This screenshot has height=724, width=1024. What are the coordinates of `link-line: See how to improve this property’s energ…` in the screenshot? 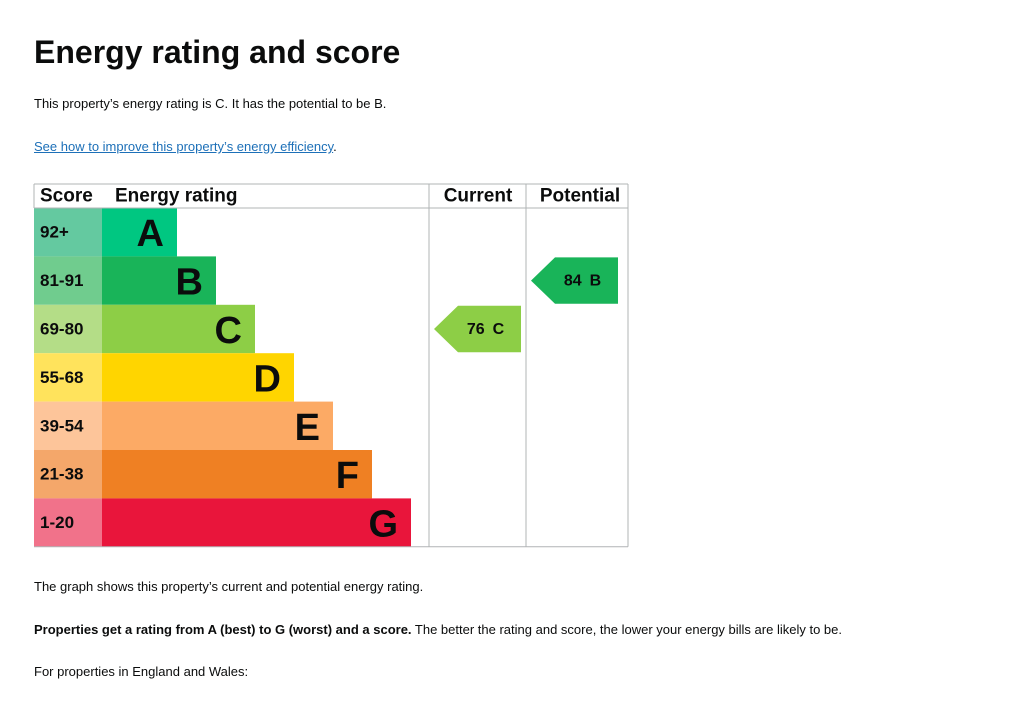 It's located at (185, 146).